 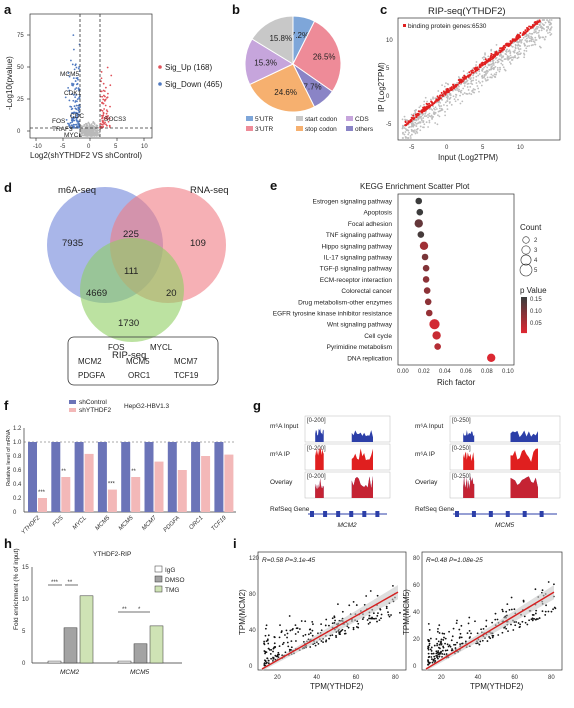 What do you see at coordinates (383, 9) in the screenshot?
I see `panel-label-c: c` at bounding box center [383, 9].